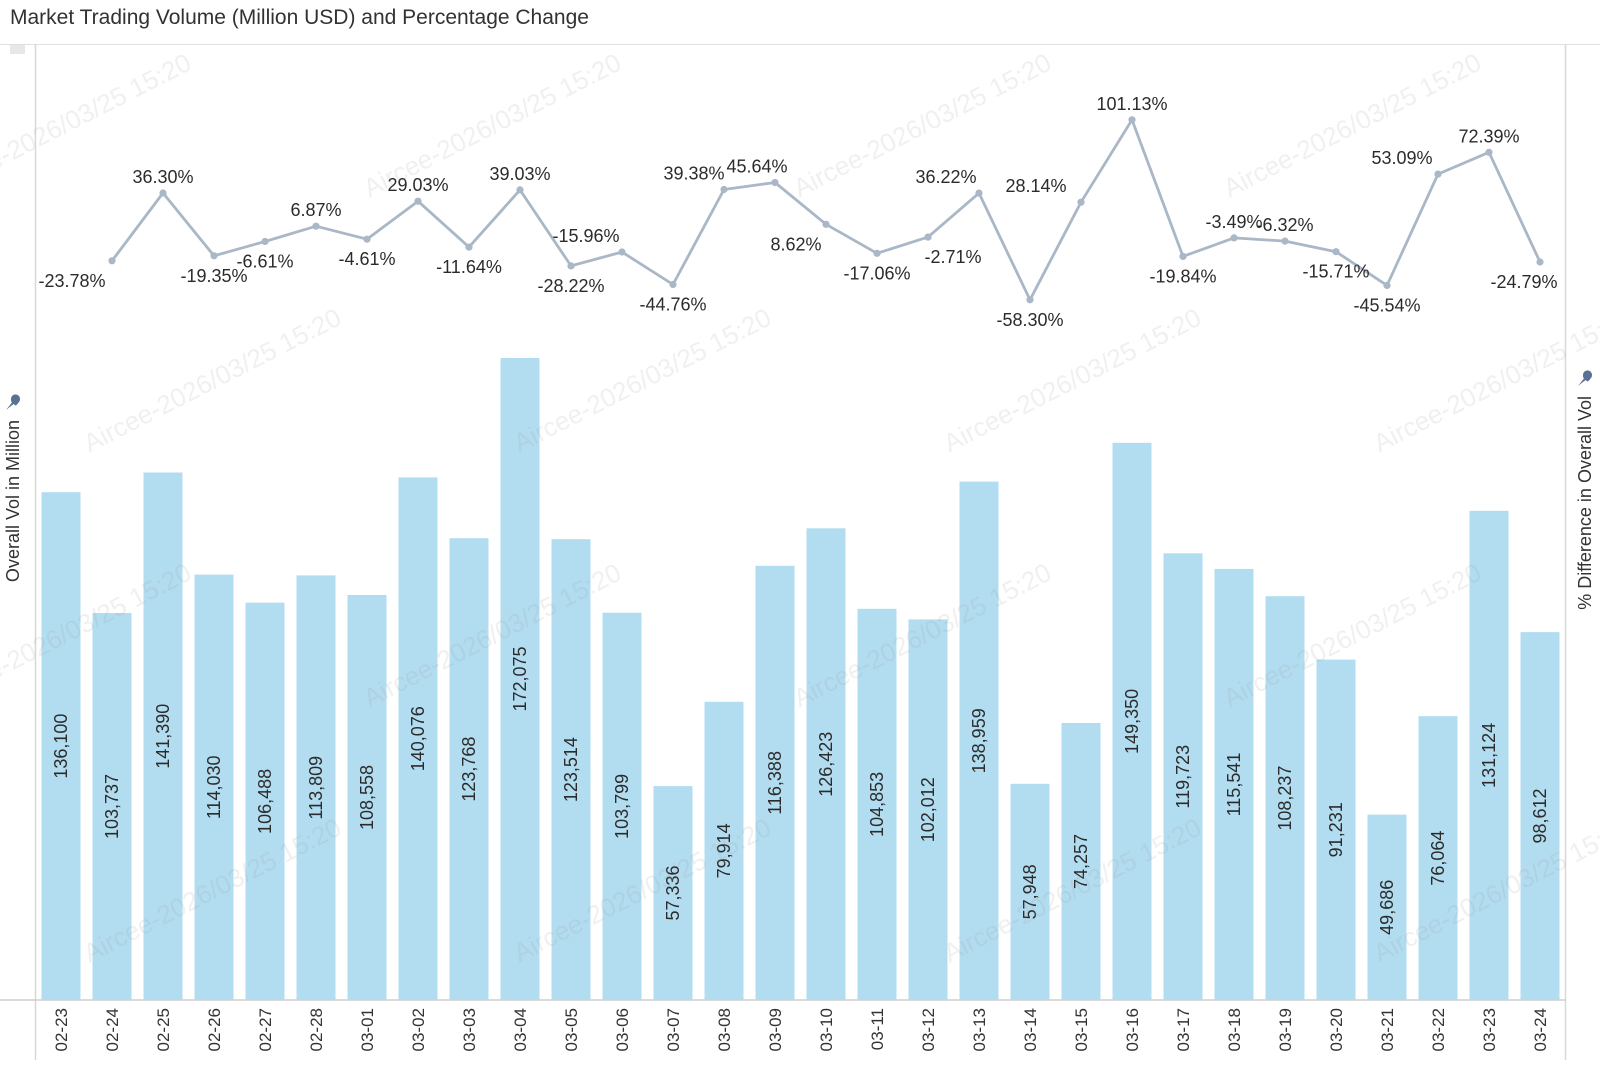 This screenshot has height=1066, width=1600. What do you see at coordinates (571, 1029) in the screenshot?
I see `x-tick-label: 03-05` at bounding box center [571, 1029].